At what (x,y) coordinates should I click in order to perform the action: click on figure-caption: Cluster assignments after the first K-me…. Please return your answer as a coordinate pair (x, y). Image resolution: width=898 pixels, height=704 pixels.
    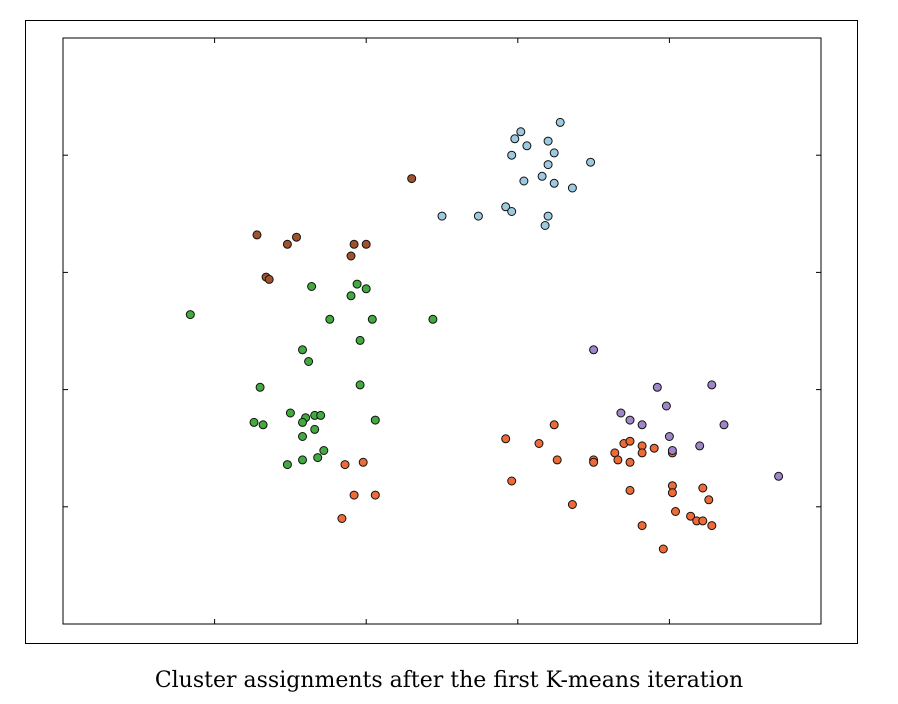
    Looking at the image, I should click on (449, 680).